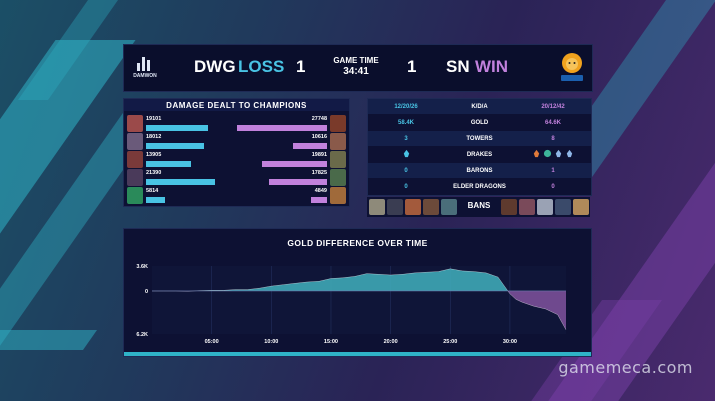  What do you see at coordinates (412, 66) in the screenshot?
I see `right-team-score: 1` at bounding box center [412, 66].